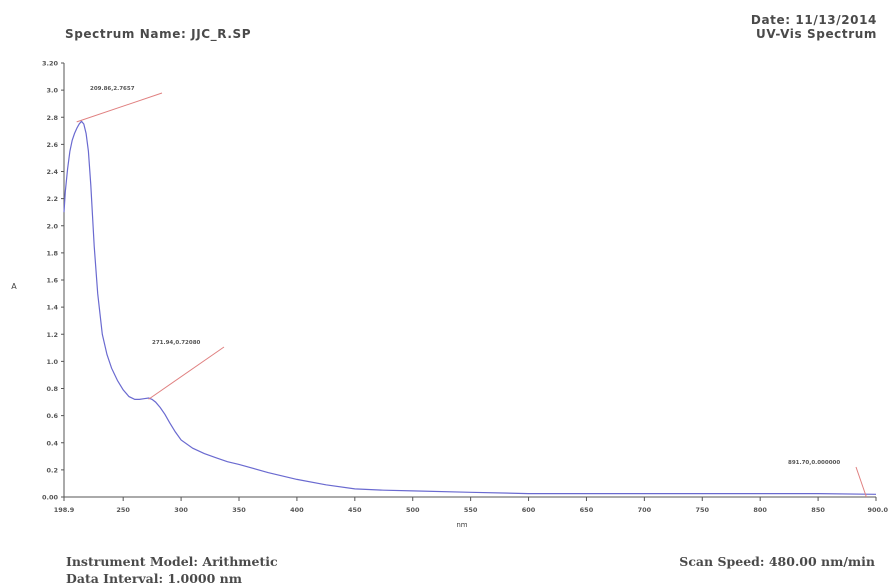  I want to click on annotation-label: 209.86,2.7657, so click(112, 89).